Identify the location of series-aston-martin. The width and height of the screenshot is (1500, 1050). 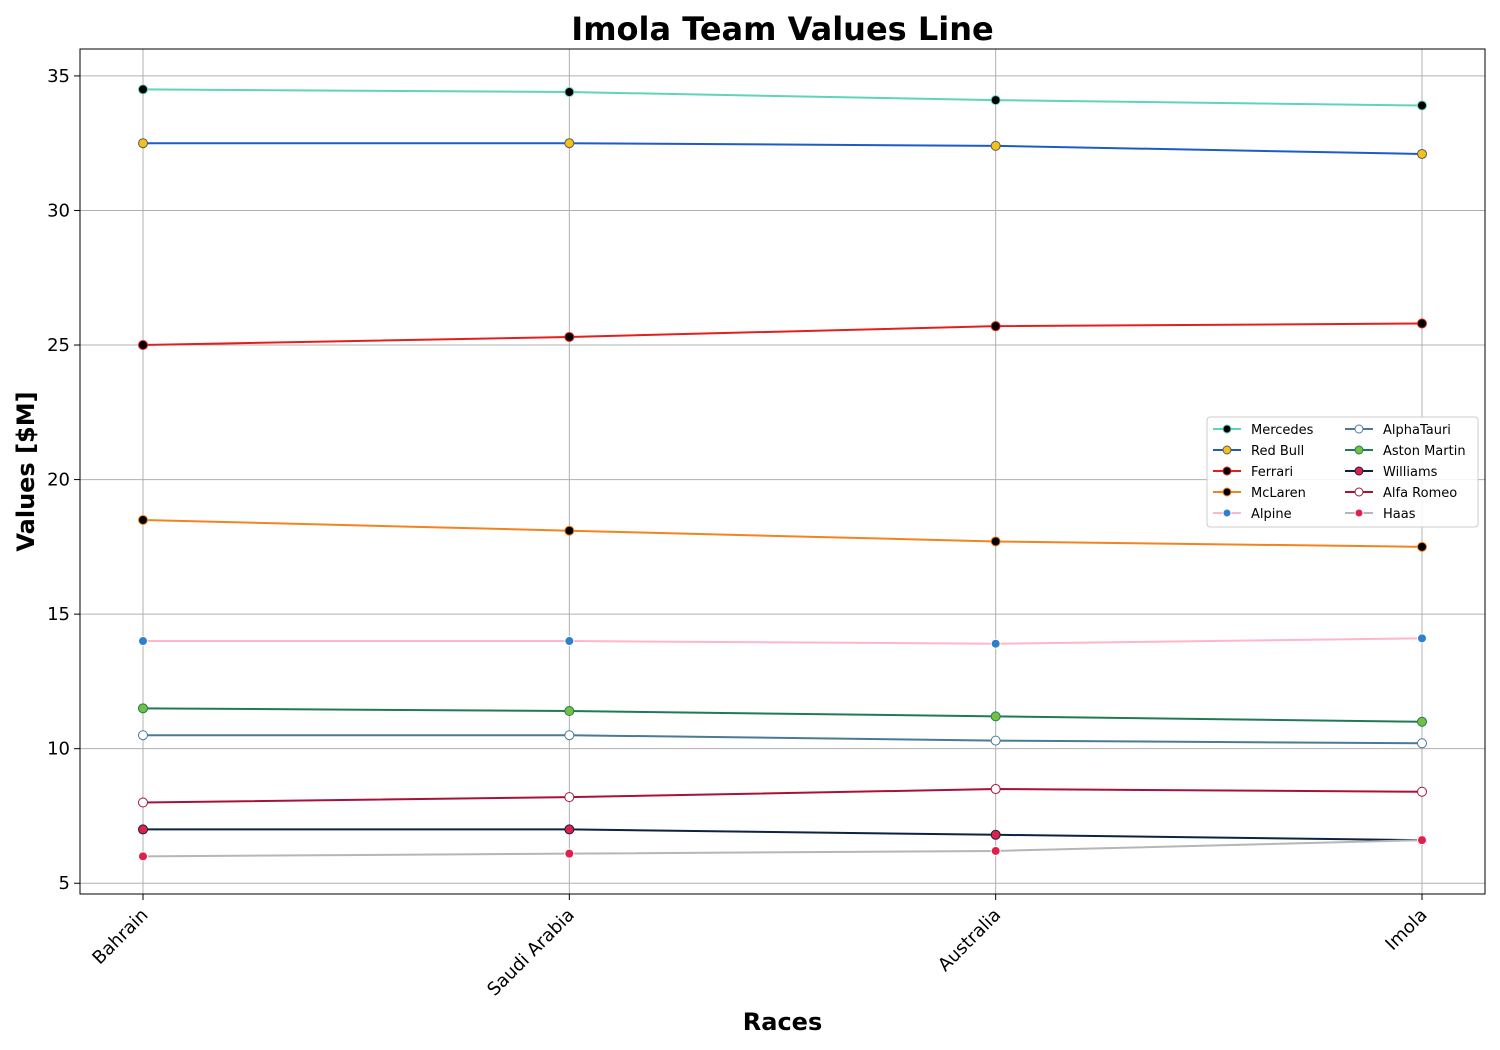
(782, 715).